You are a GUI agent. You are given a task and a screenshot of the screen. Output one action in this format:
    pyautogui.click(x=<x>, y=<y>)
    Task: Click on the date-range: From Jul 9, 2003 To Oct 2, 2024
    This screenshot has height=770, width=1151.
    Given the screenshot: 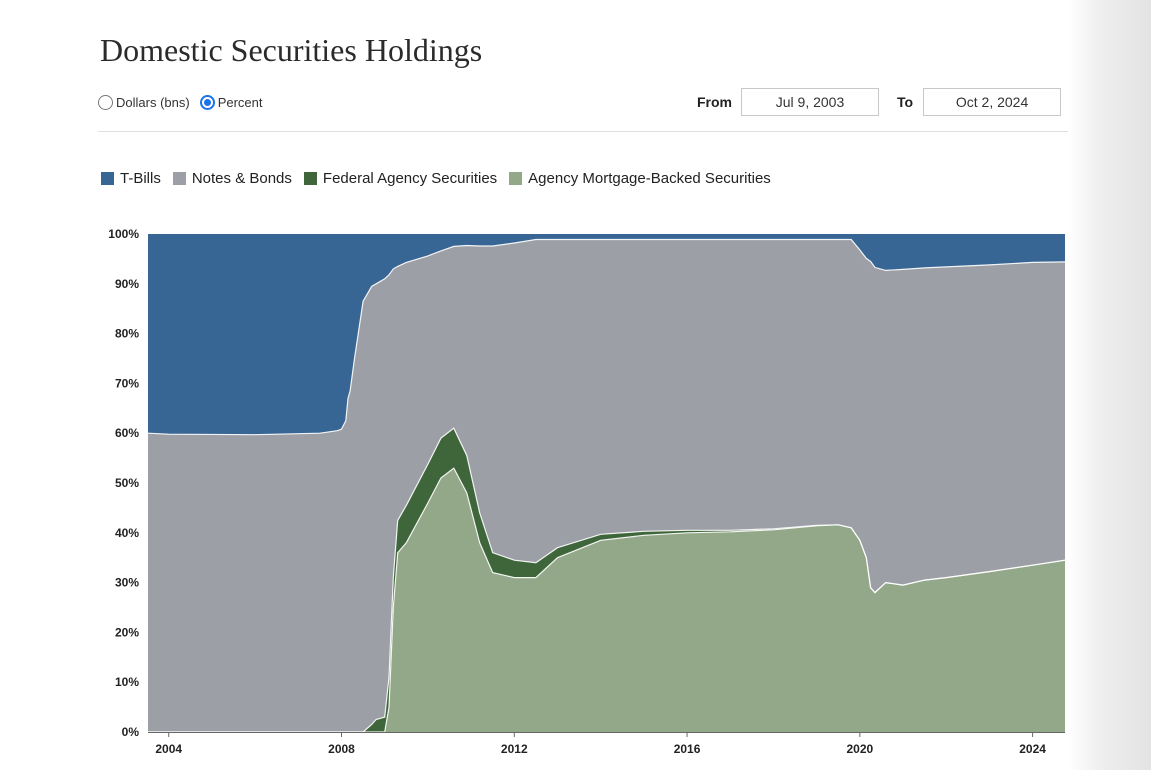 What is the action you would take?
    pyautogui.click(x=879, y=102)
    